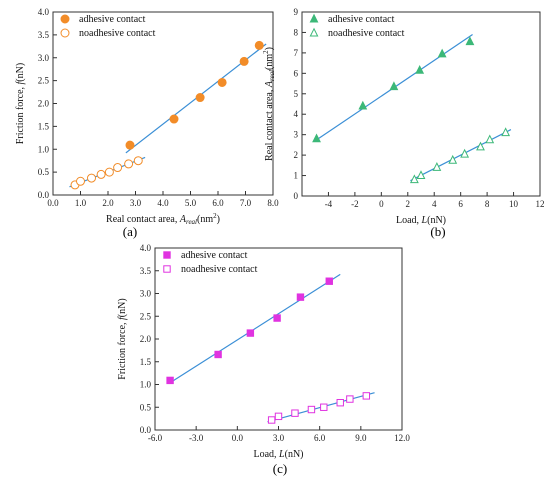 The height and width of the screenshot is (481, 550). What do you see at coordinates (296, 196) in the screenshot?
I see `y-tick-label: 0` at bounding box center [296, 196].